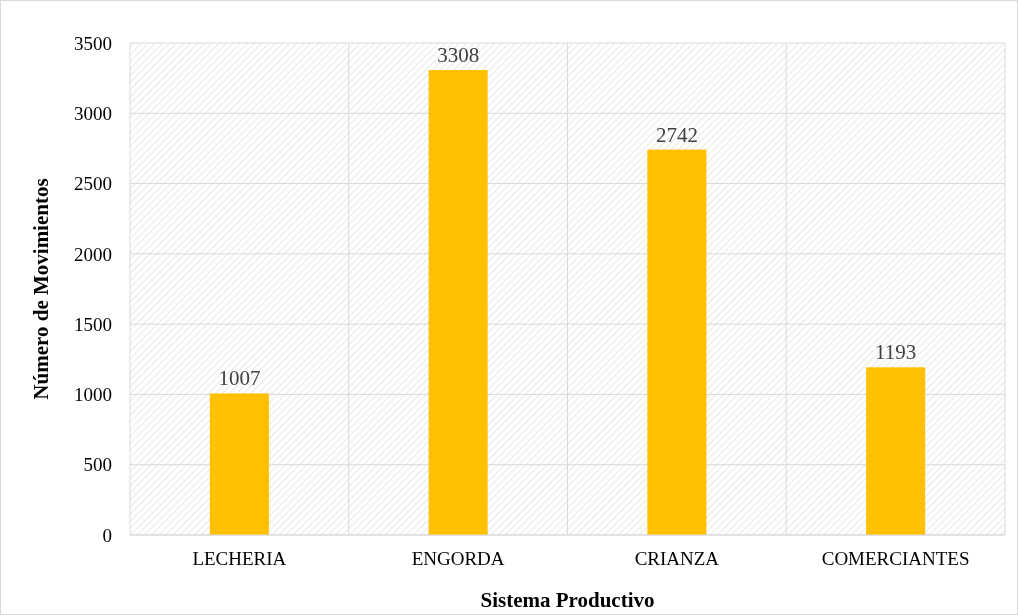  I want to click on y-tick-label: 0, so click(107, 535).